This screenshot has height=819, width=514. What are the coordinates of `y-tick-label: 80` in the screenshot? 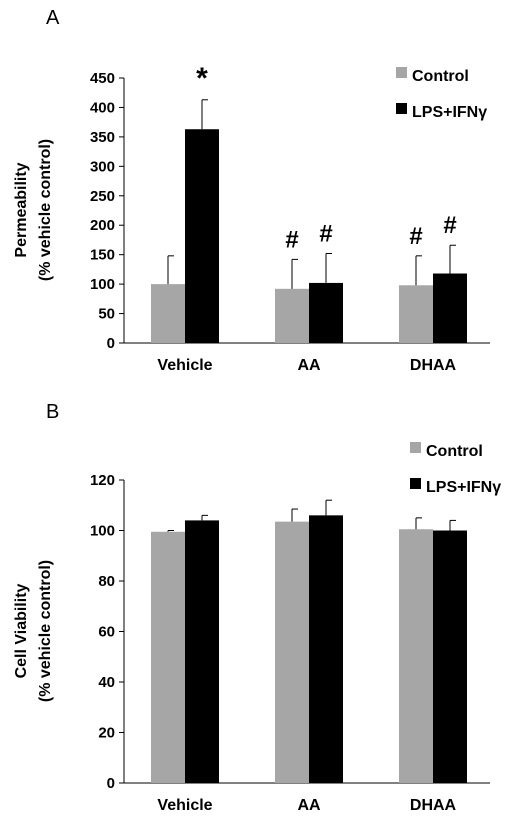 It's located at (106, 581).